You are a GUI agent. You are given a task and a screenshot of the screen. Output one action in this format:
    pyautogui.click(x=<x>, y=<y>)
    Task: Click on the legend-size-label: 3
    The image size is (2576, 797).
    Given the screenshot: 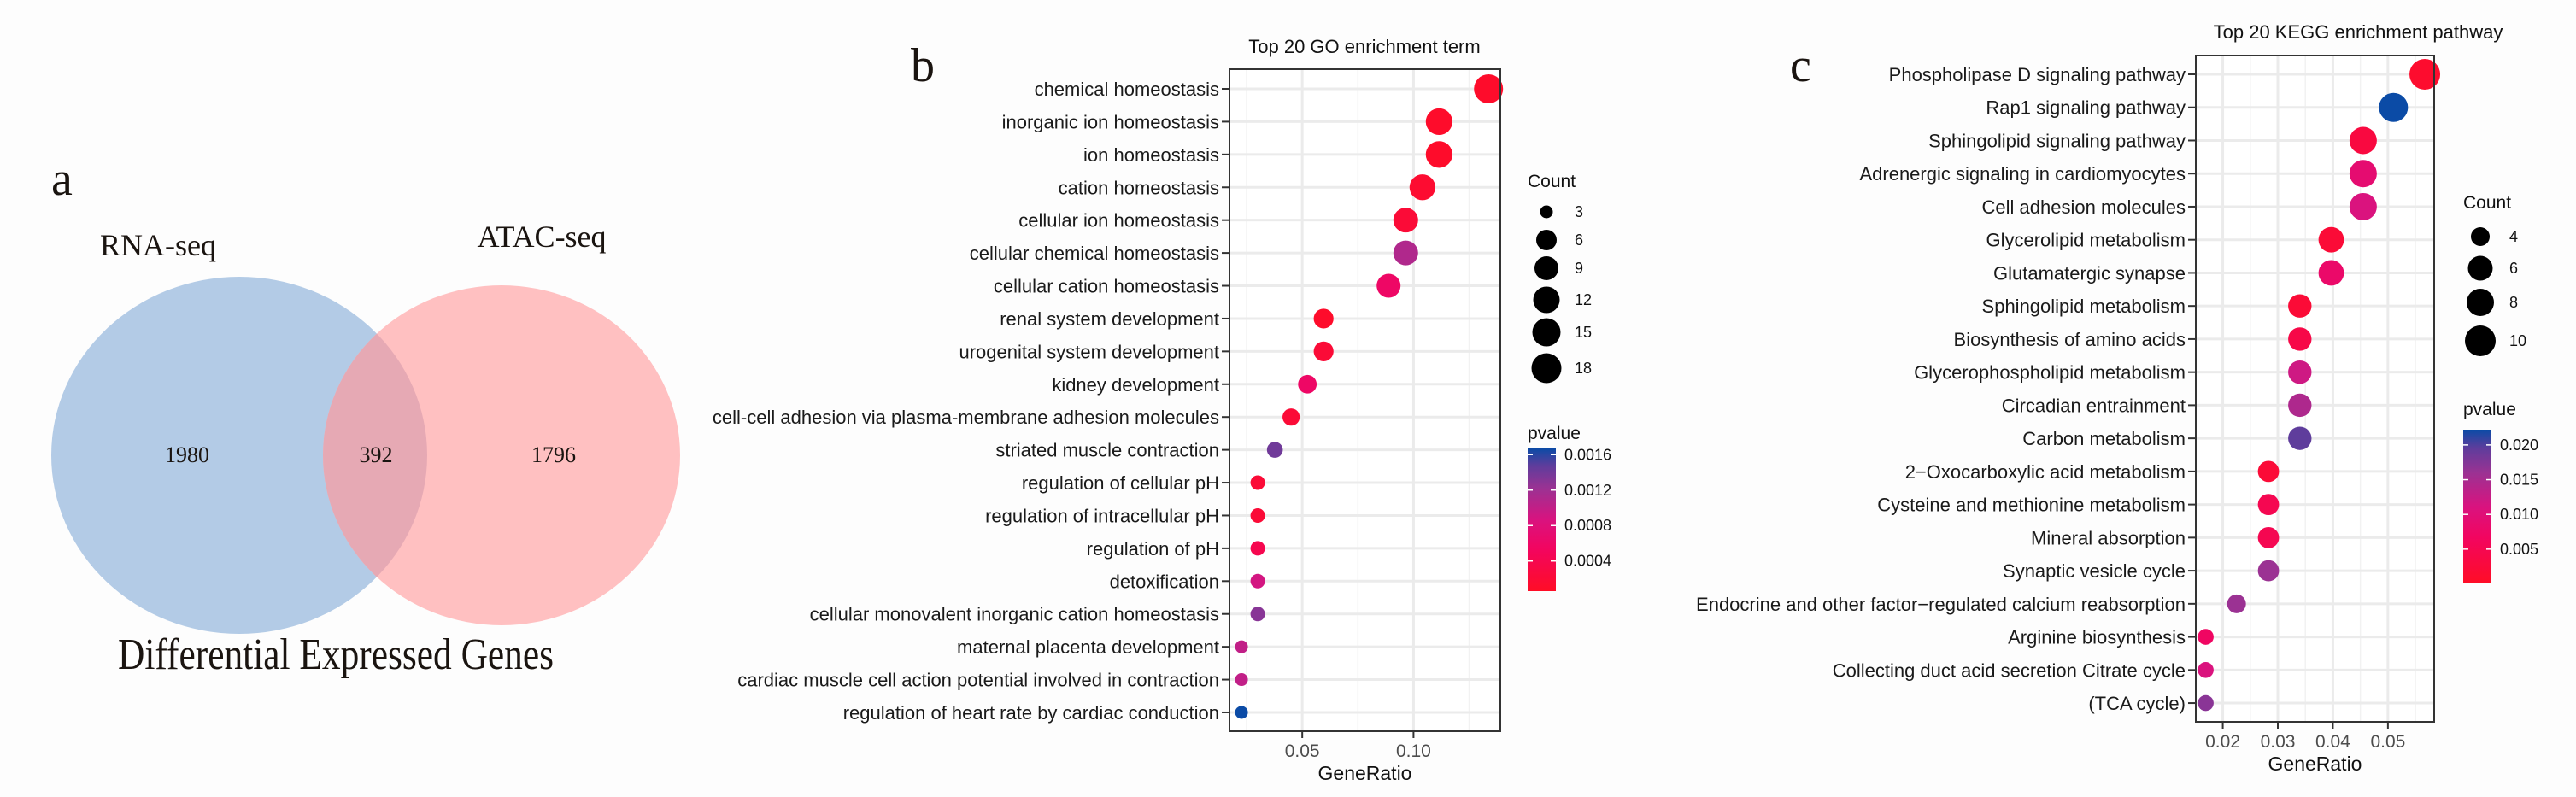 What is the action you would take?
    pyautogui.click(x=1579, y=212)
    